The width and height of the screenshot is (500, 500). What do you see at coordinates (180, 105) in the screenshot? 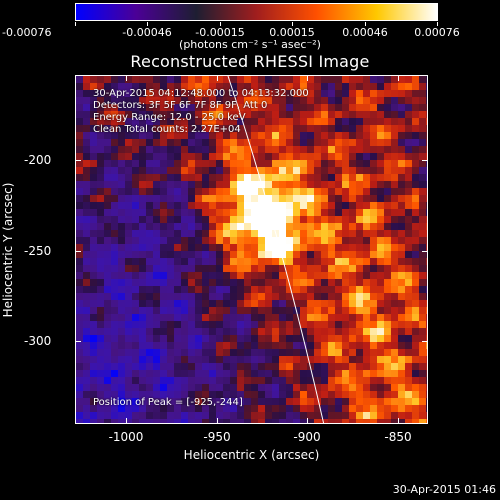
I see `detectors-text: Detectors: 3F 5F 6F 7F 8F 9F, Att 0` at bounding box center [180, 105].